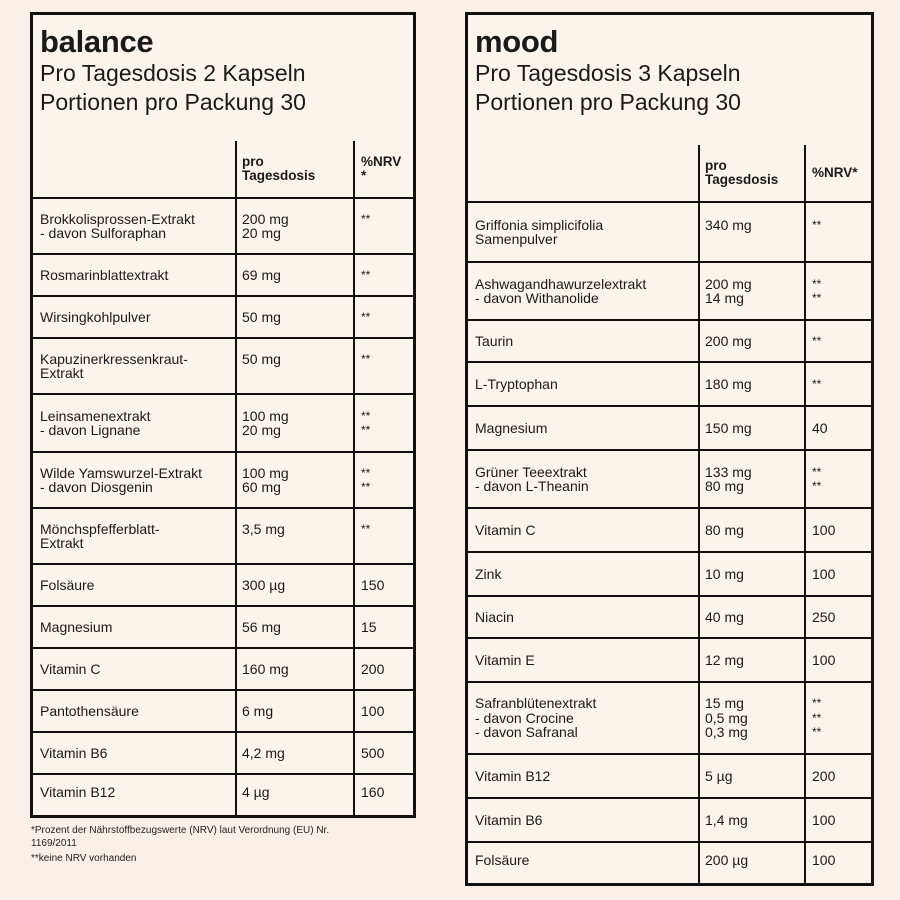  I want to click on ingredient-name-line: - davon Withanolide, so click(537, 298).